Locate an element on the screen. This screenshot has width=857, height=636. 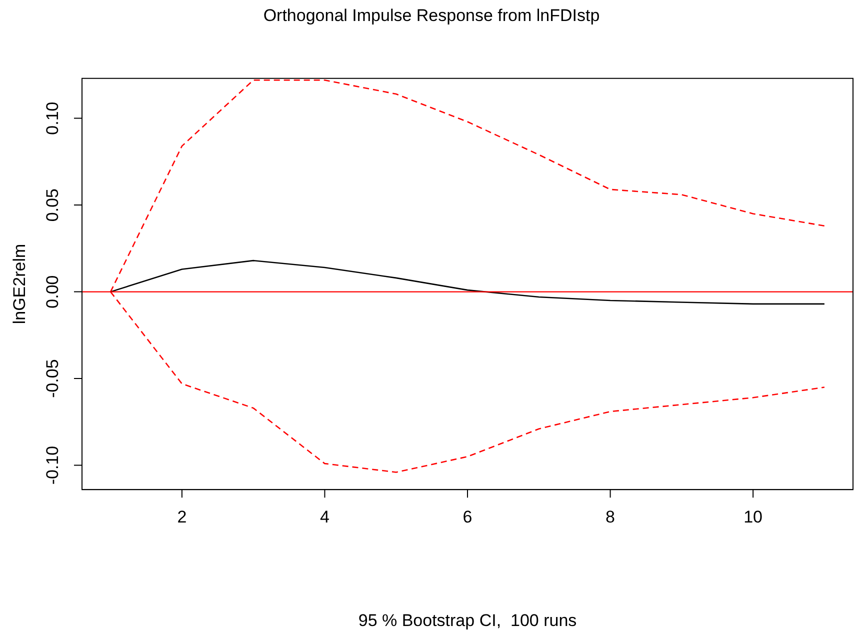
y-tick-label: 0.10 is located at coordinates (52, 118).